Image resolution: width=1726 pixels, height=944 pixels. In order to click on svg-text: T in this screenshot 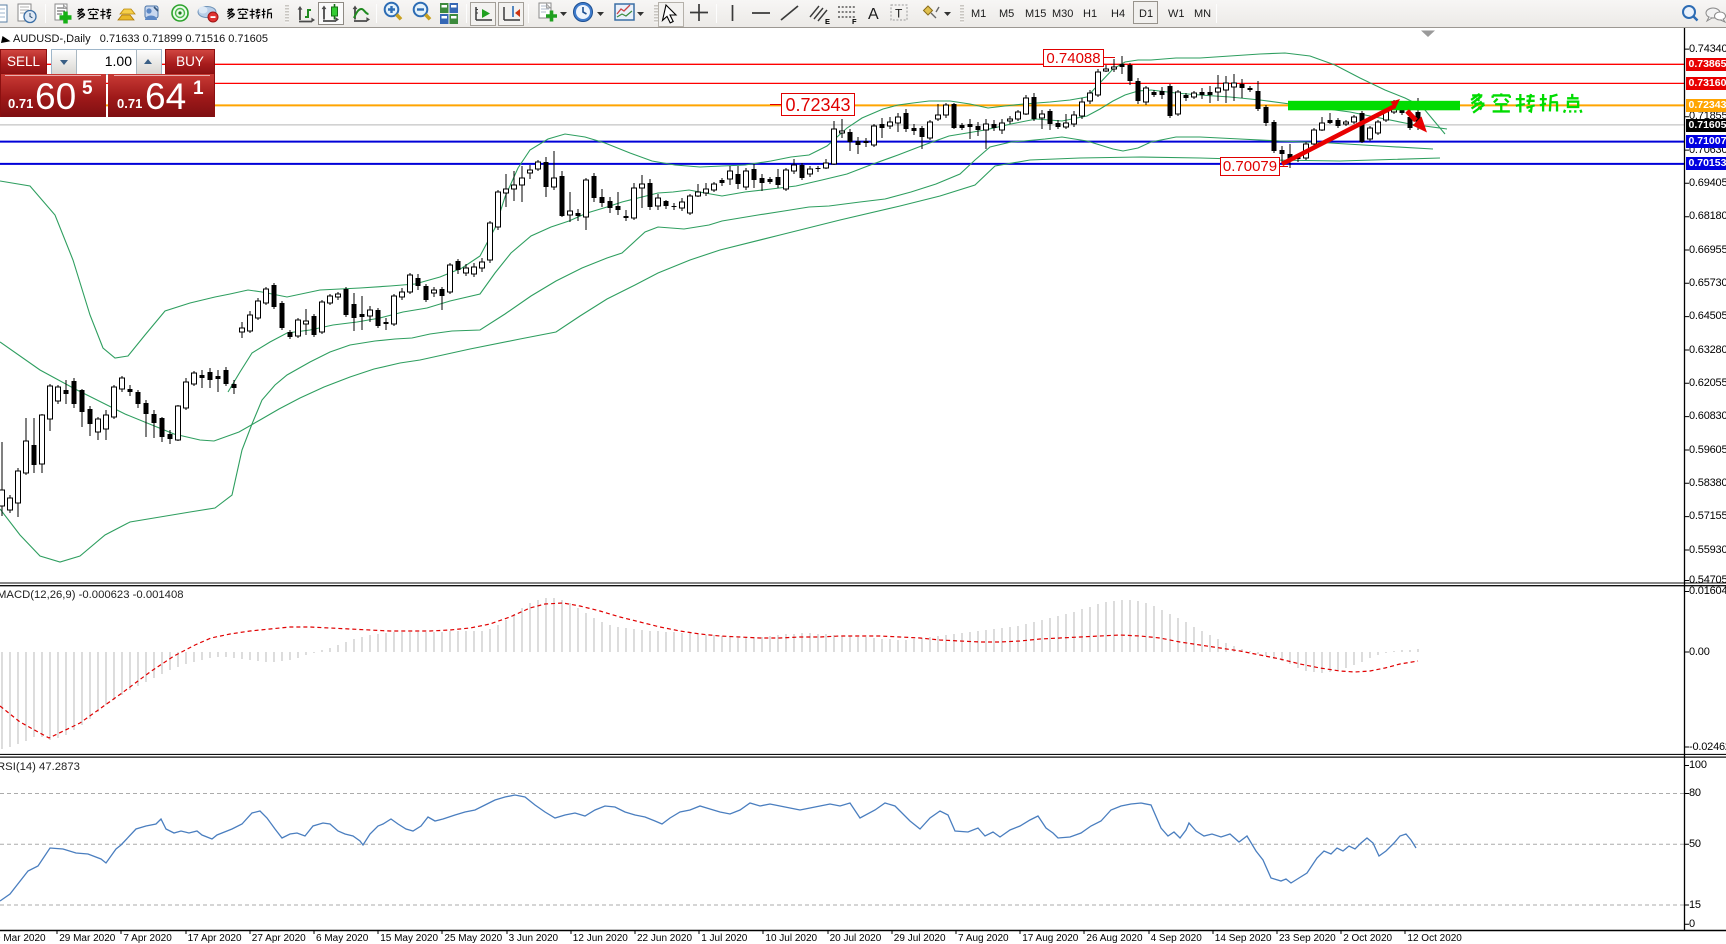, I will do `click(899, 14)`.